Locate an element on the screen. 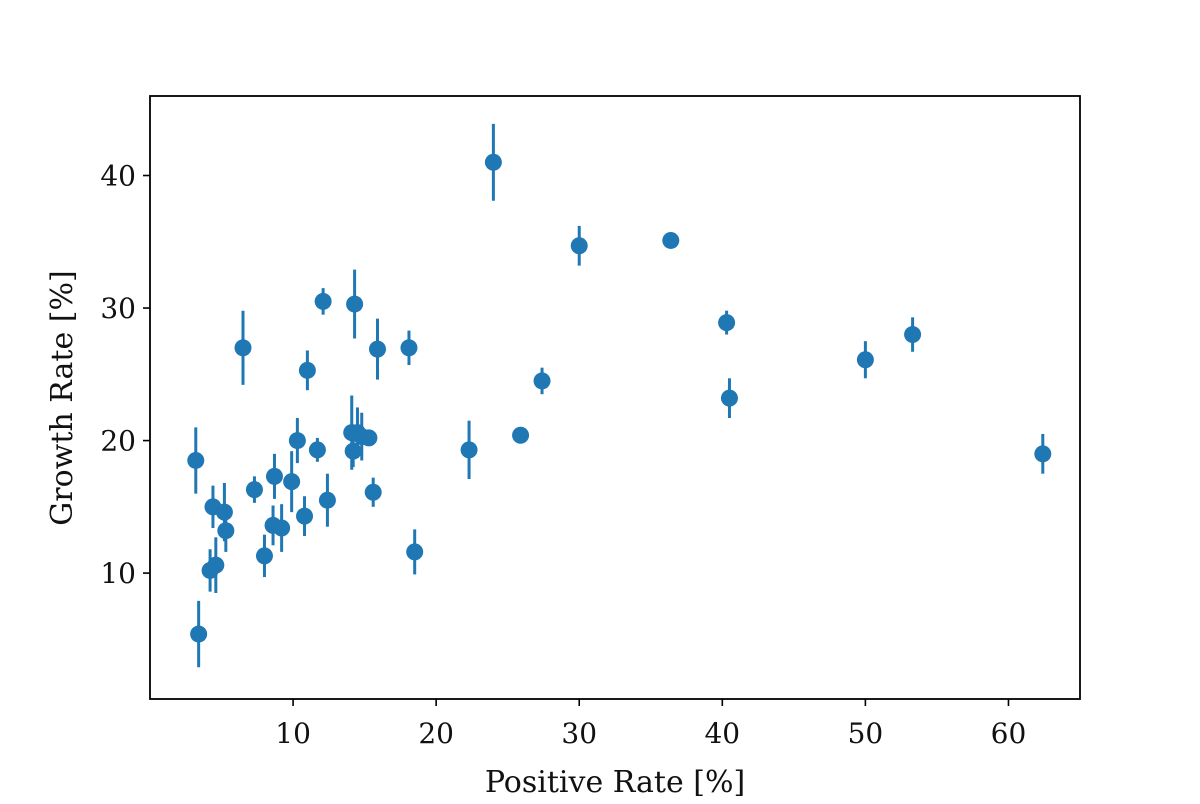 The width and height of the screenshot is (1200, 804). x-tick-label: 20 is located at coordinates (436, 733).